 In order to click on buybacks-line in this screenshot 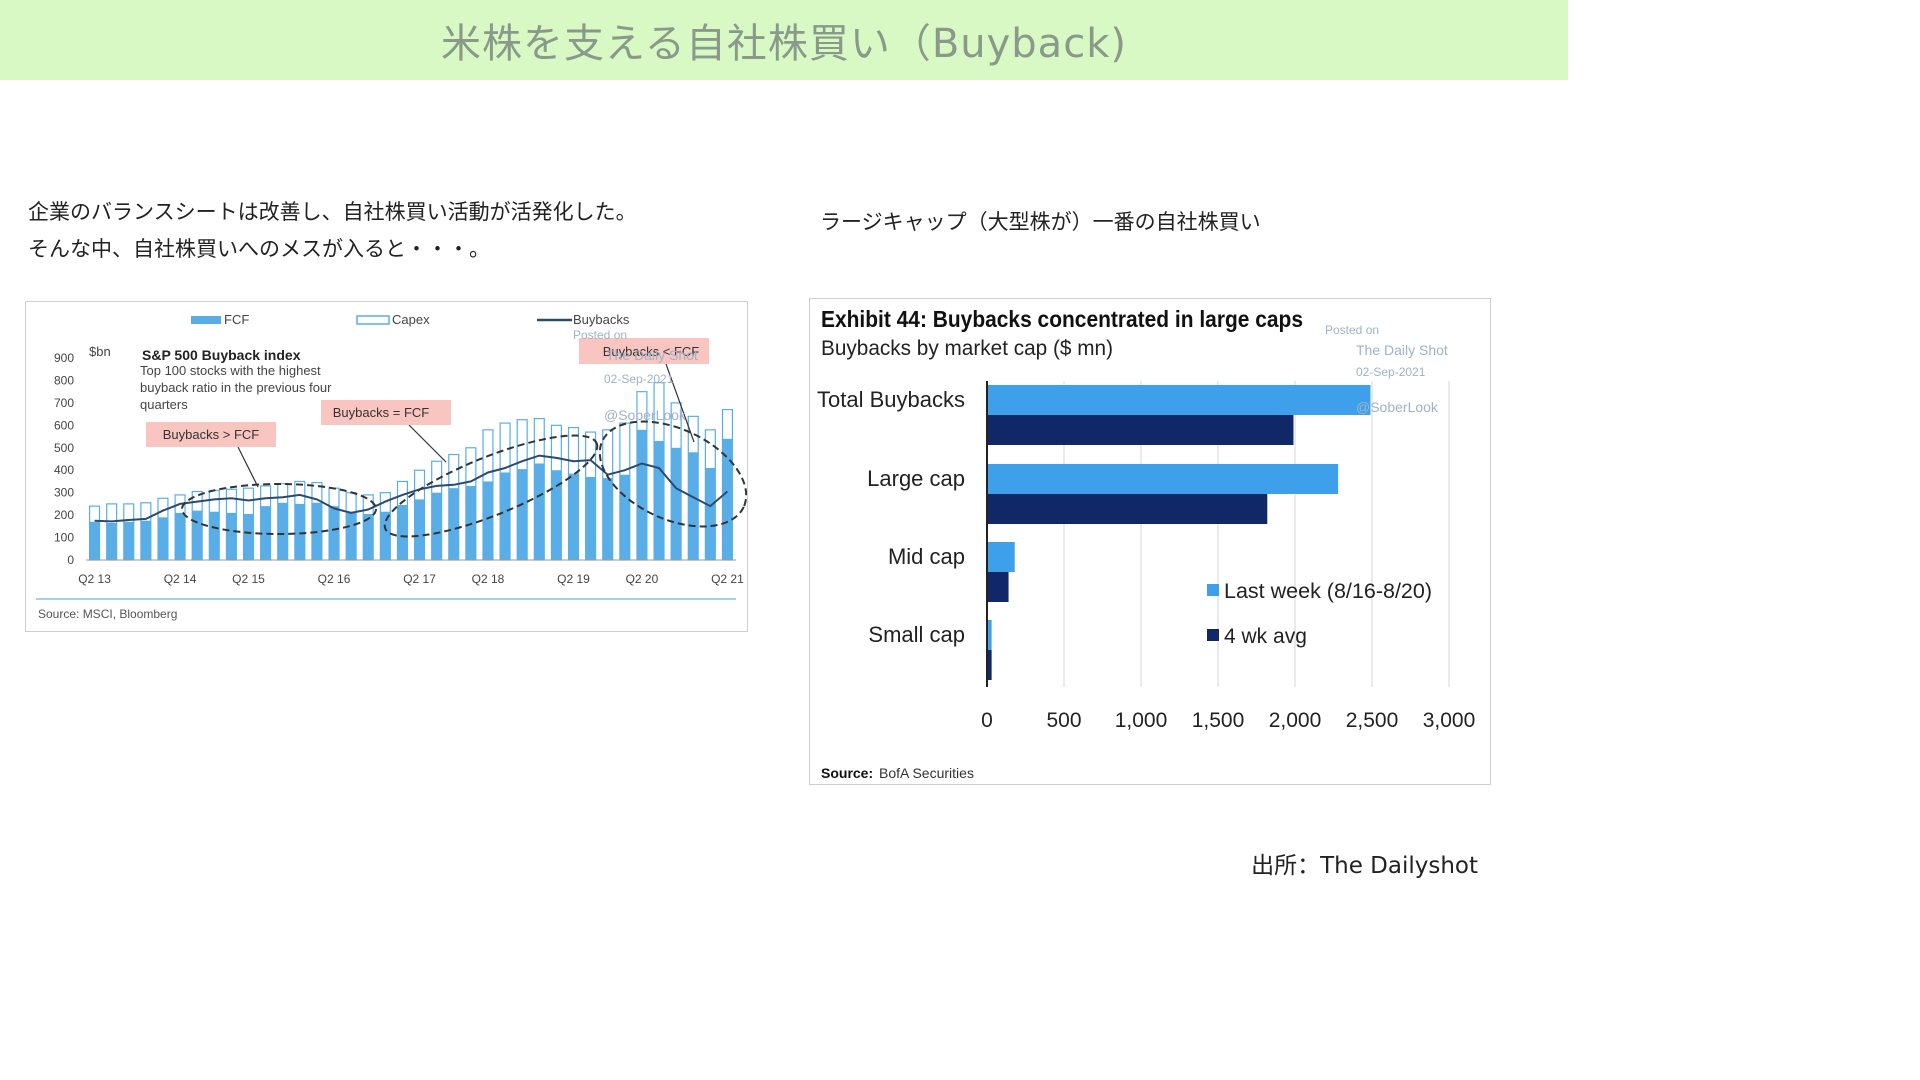, I will do `click(411, 488)`.